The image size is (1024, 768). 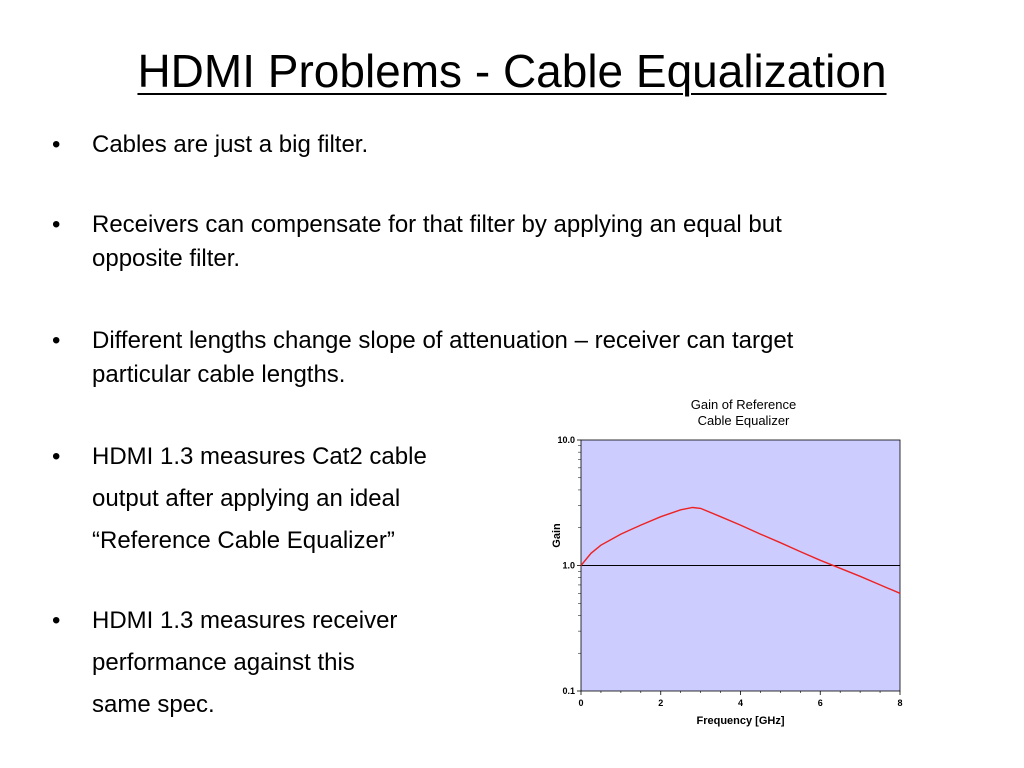 I want to click on x-tick-label: 6, so click(x=820, y=703).